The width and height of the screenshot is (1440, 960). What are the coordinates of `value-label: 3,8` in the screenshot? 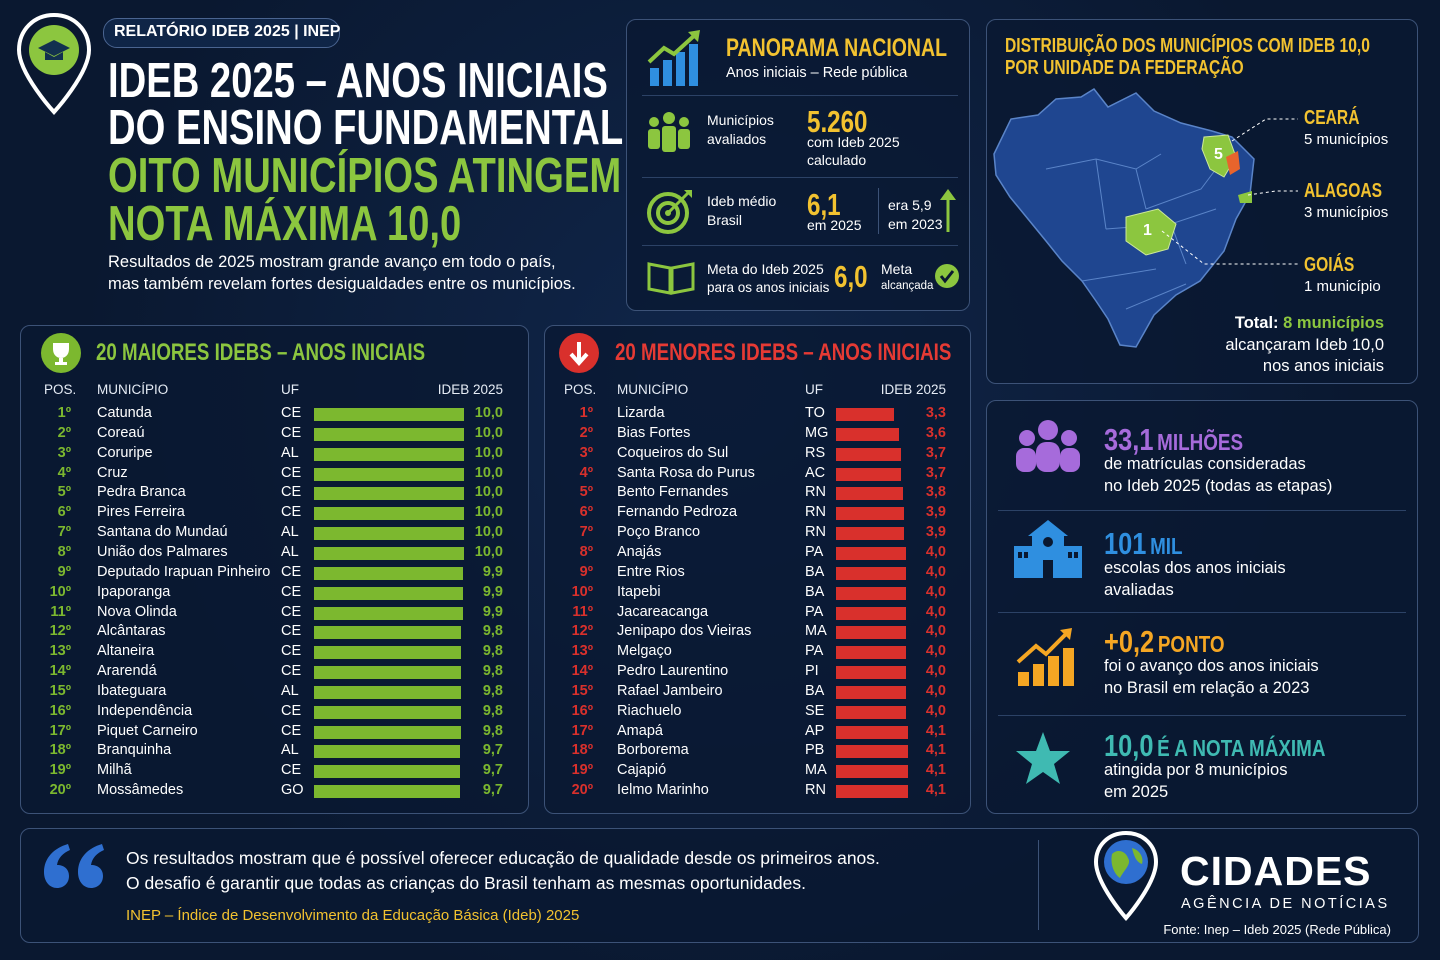 It's located at (935, 492).